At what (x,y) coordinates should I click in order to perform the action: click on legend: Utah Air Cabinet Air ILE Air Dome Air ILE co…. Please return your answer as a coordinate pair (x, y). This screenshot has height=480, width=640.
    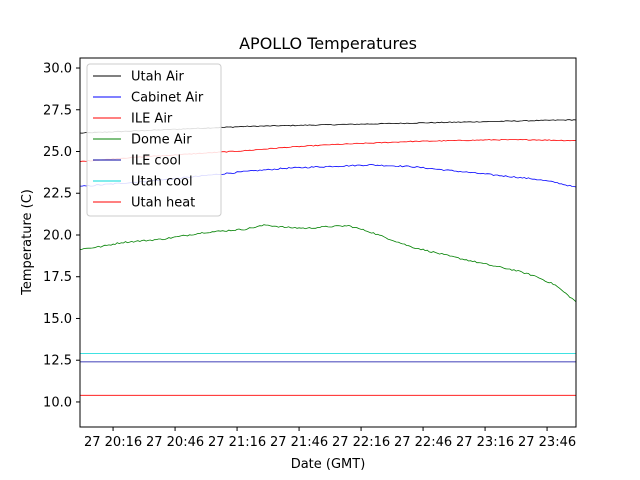
    Looking at the image, I should click on (154, 140).